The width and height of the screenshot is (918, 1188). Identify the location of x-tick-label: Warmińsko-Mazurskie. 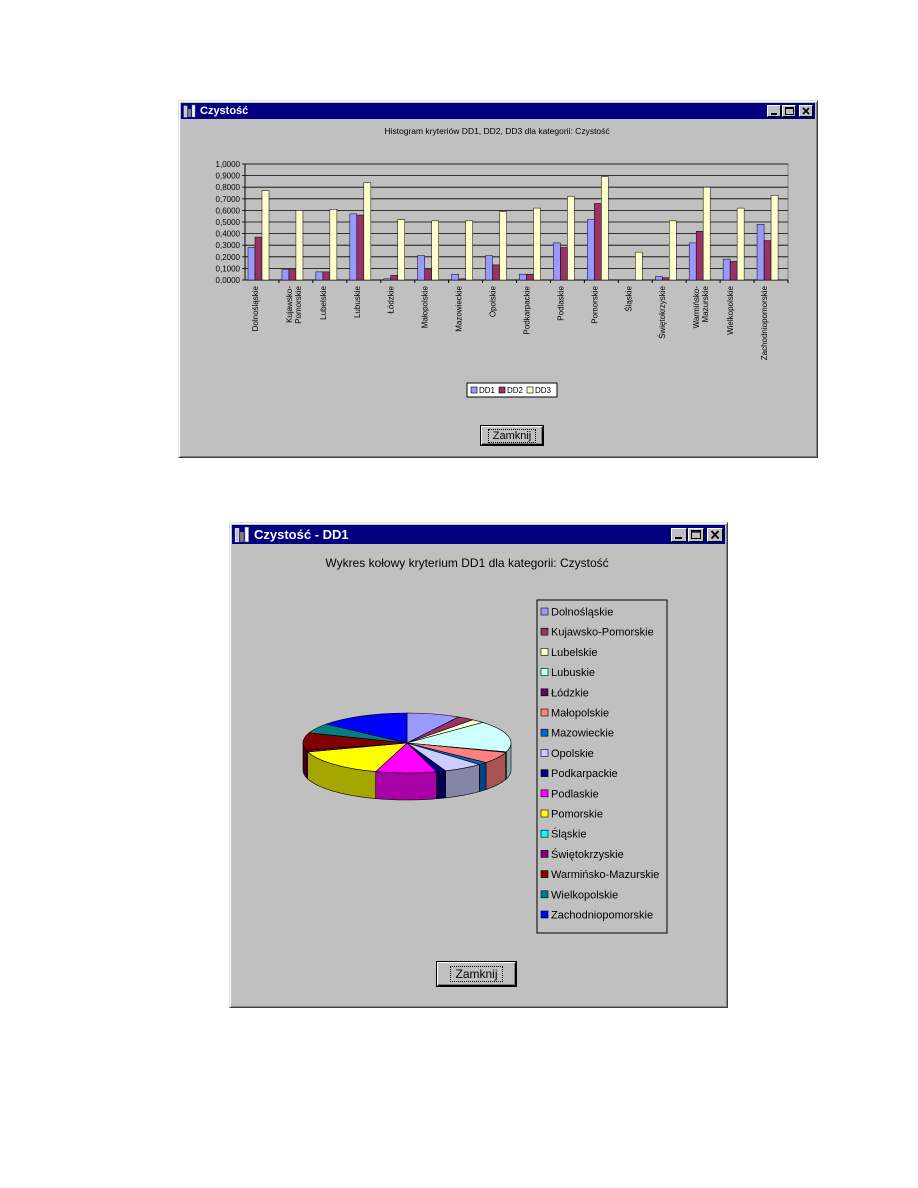
(701, 306).